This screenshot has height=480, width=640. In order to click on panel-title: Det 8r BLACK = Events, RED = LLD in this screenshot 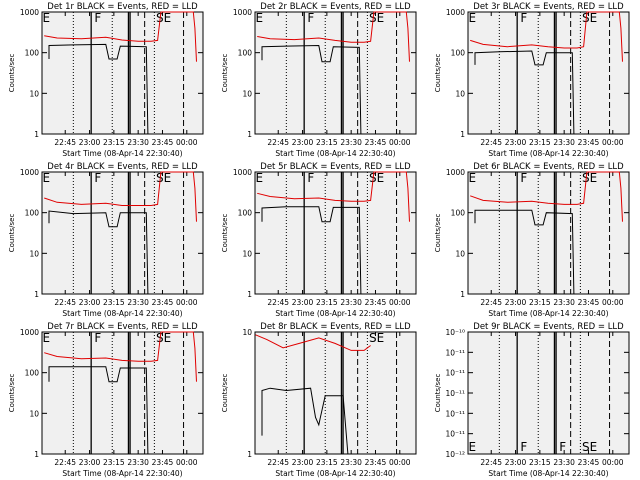, I will do `click(335, 327)`.